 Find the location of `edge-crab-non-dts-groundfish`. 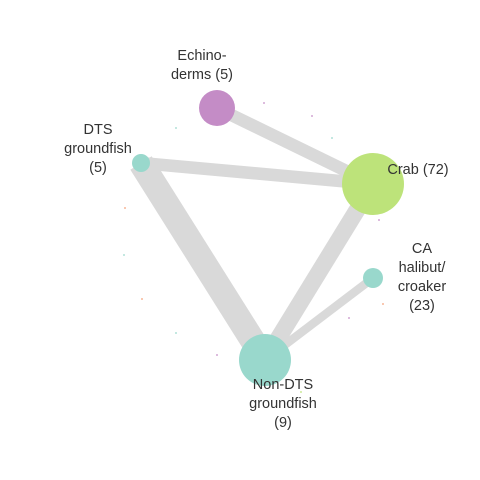

edge-crab-non-dts-groundfish is located at coordinates (319, 272).